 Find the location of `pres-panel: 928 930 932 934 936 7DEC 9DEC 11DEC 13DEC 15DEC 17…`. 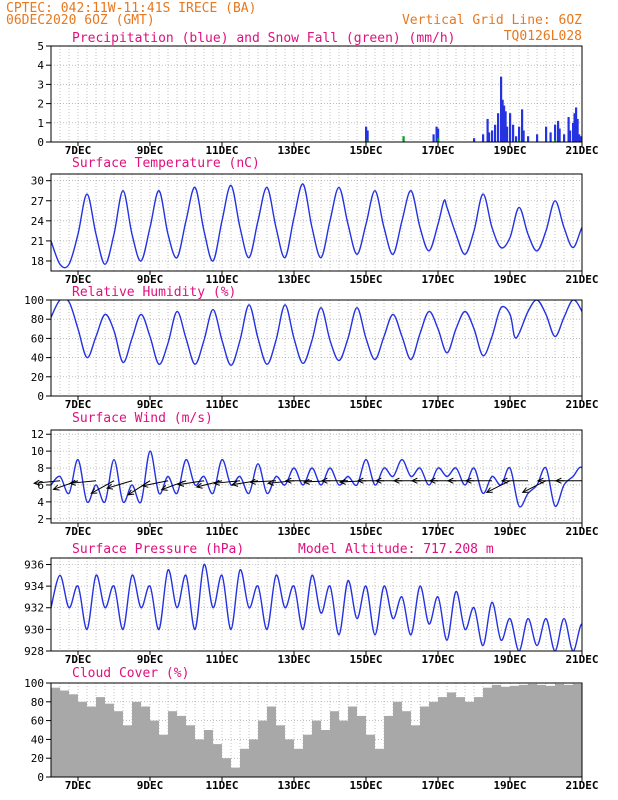

pres-panel: 928 930 932 934 936 7DEC 9DEC 11DEC 13DEC 15DEC 17… is located at coordinates (311, 604).